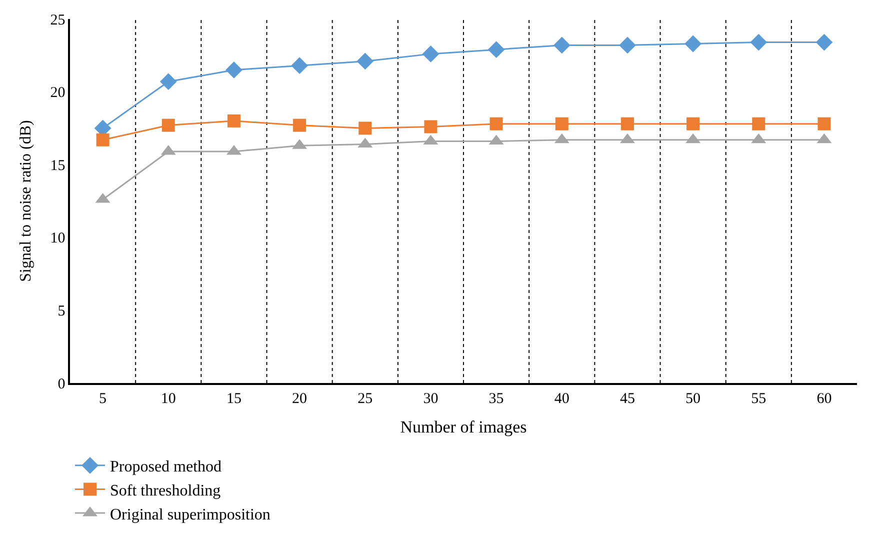  What do you see at coordinates (168, 398) in the screenshot?
I see `x-tick-label: 10` at bounding box center [168, 398].